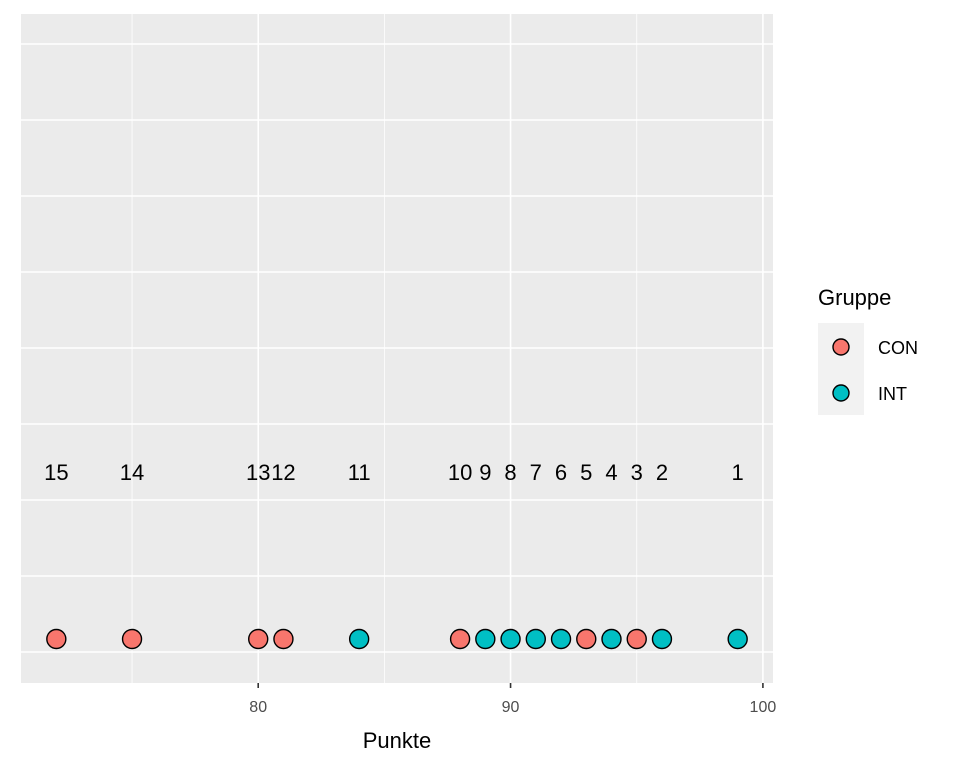 The image size is (960, 773). What do you see at coordinates (892, 394) in the screenshot?
I see `legend-label-int: INT` at bounding box center [892, 394].